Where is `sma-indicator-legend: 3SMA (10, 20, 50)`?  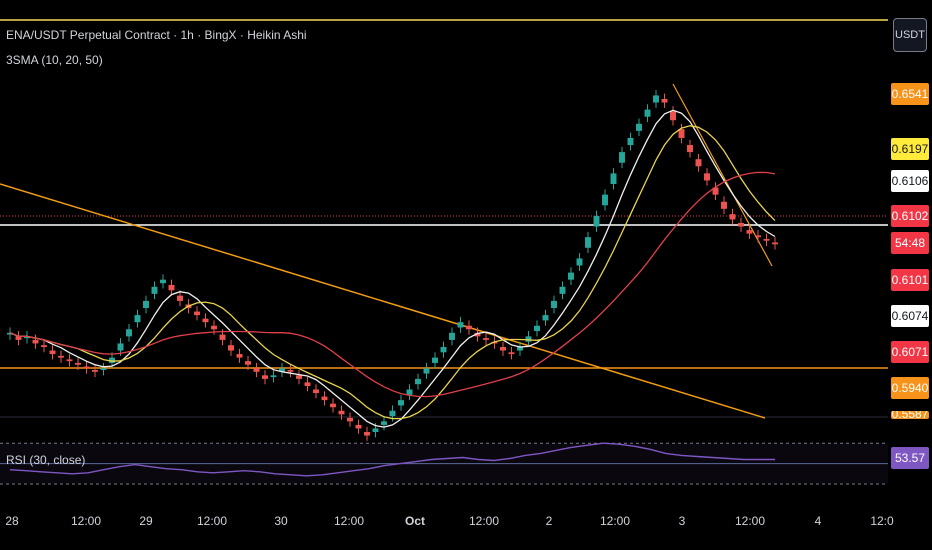 sma-indicator-legend: 3SMA (10, 20, 50) is located at coordinates (54, 60).